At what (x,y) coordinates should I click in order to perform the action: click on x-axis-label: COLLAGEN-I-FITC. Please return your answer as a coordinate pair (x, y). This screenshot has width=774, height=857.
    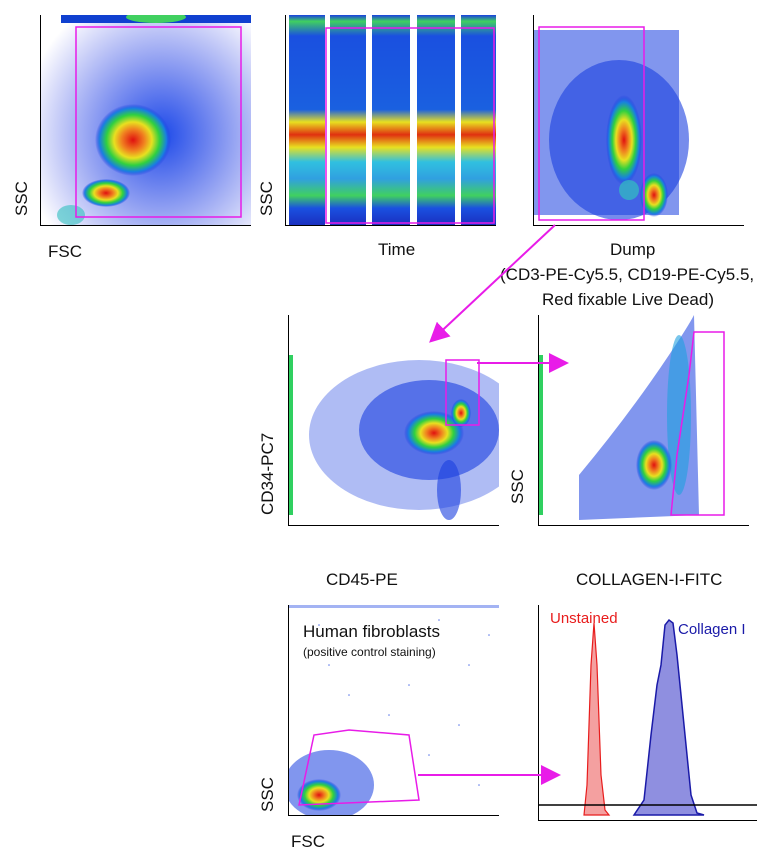
    Looking at the image, I should click on (649, 579).